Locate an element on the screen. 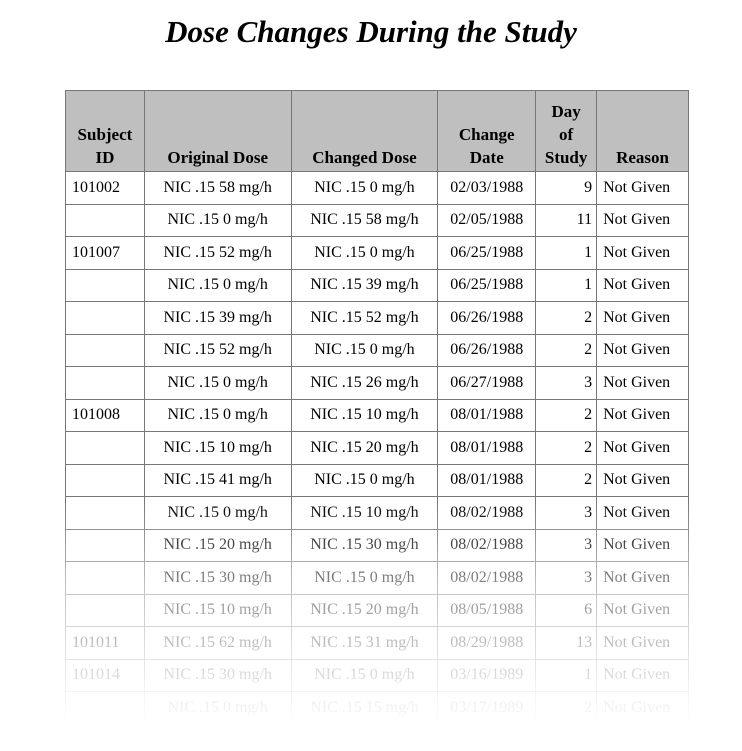 The image size is (742, 751). cell-change-date: 03/16/1989 is located at coordinates (487, 675).